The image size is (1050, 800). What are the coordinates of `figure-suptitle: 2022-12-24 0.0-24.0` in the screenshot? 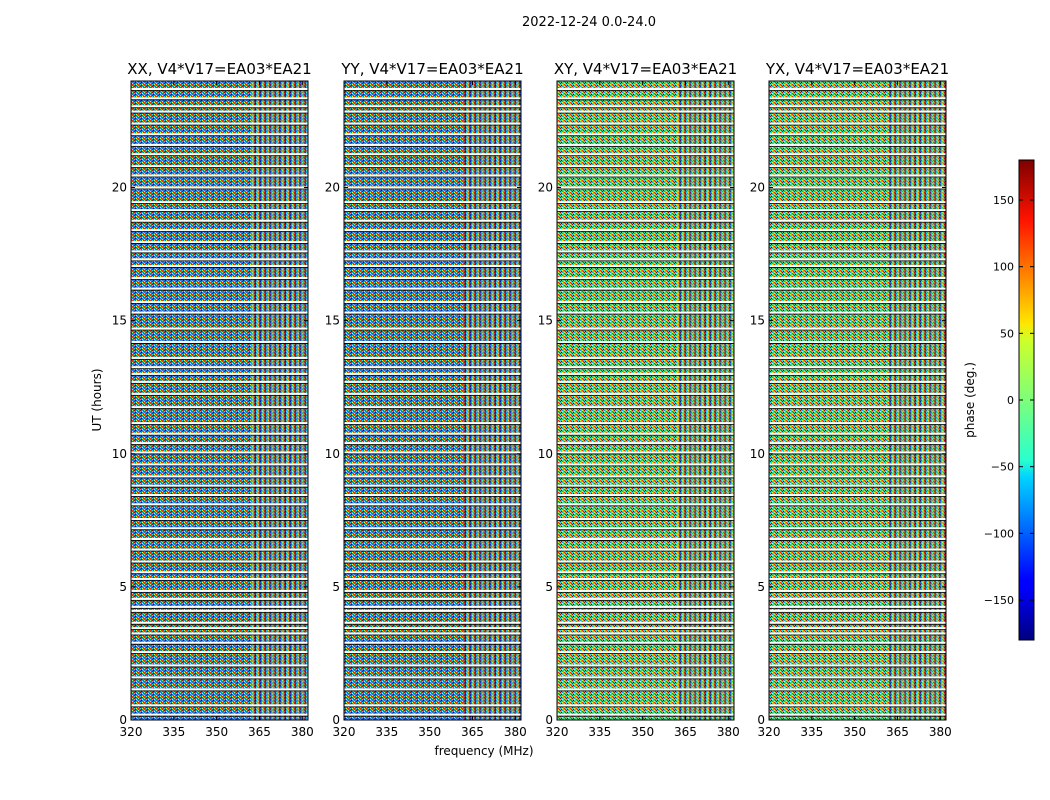 It's located at (589, 22).